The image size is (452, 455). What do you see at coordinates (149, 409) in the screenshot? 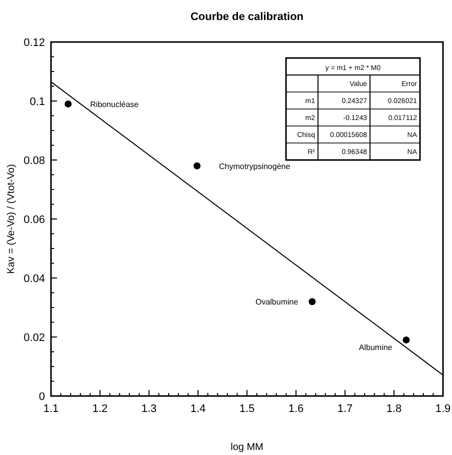
I see `x-tick-label: 1.3` at bounding box center [149, 409].